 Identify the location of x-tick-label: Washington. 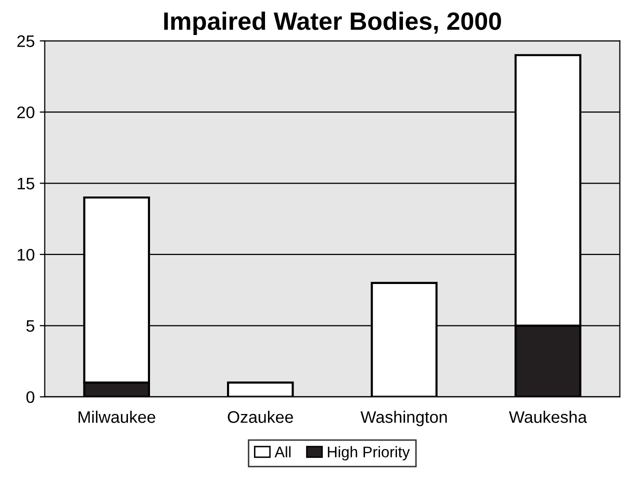
(403, 418).